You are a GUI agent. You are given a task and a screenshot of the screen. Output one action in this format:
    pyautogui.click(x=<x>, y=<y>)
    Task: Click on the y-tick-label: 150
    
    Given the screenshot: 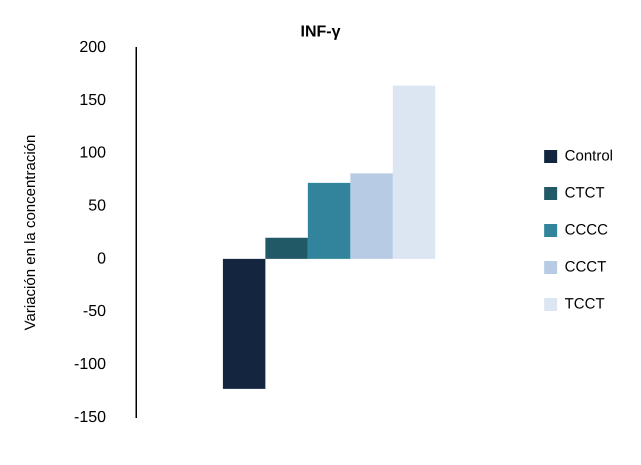 What is the action you would take?
    pyautogui.click(x=92, y=100)
    